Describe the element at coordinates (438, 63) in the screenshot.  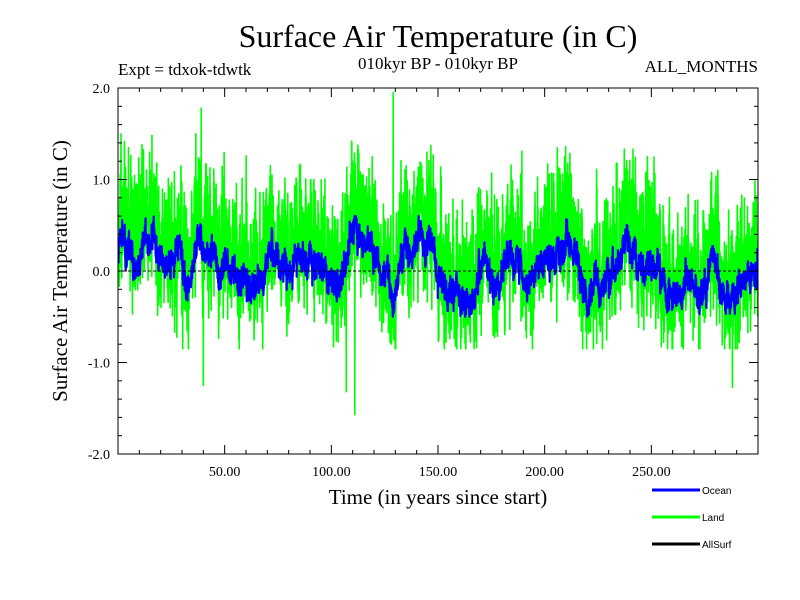
I see `period-label: 010kyr BP - 010kyr BP` at that location.